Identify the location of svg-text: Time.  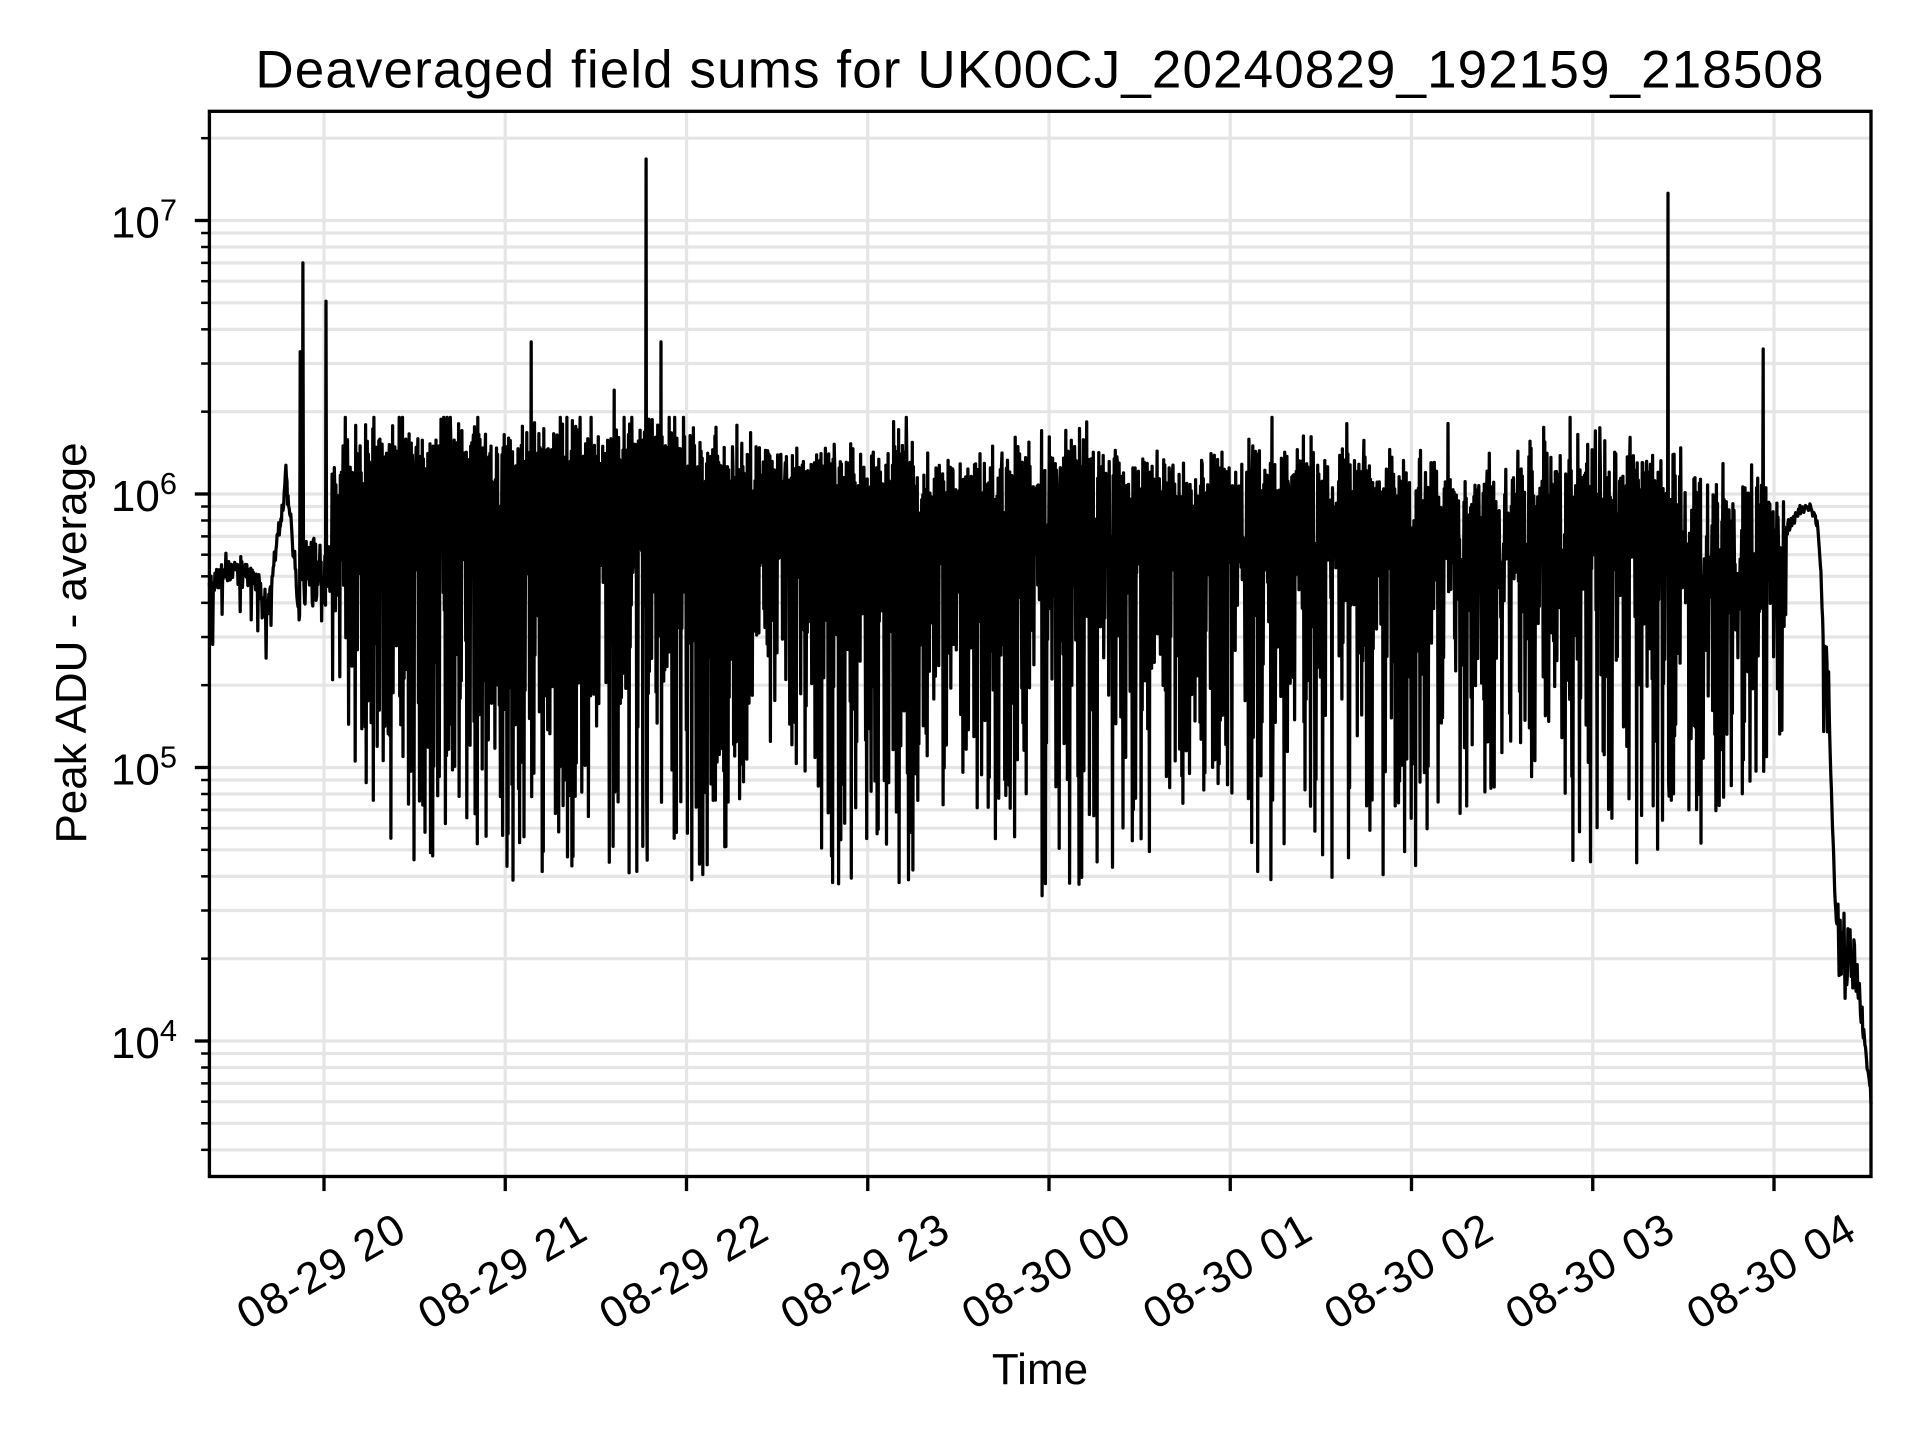
(1040, 1369).